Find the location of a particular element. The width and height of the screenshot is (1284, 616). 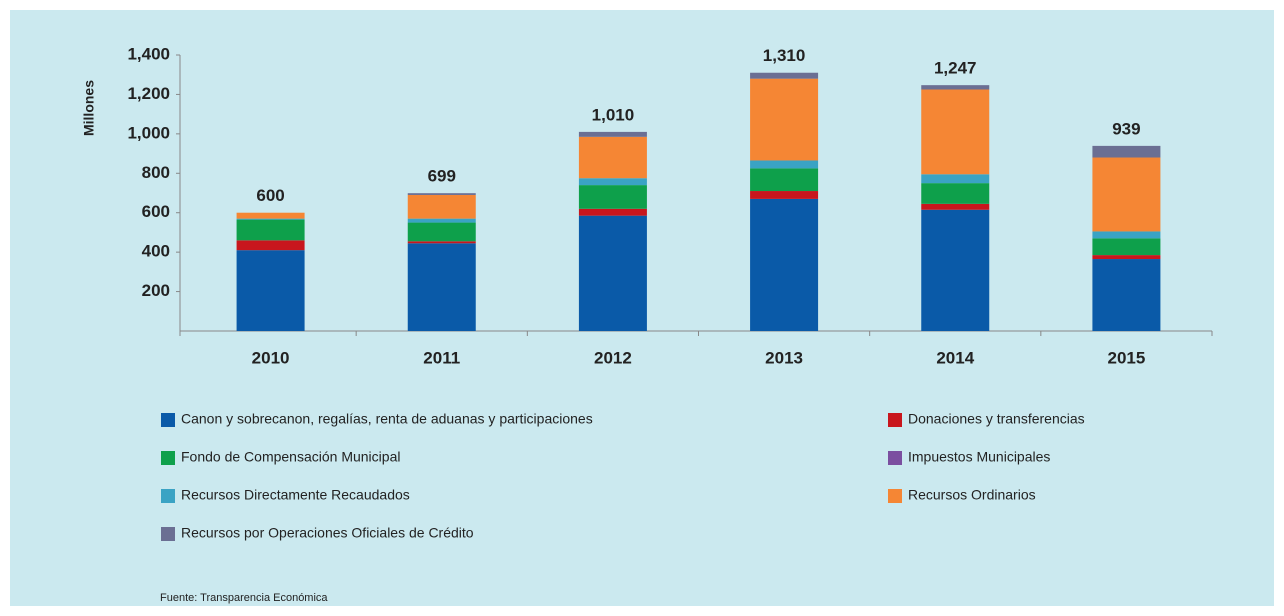

y-tick-label: 400 is located at coordinates (156, 251).